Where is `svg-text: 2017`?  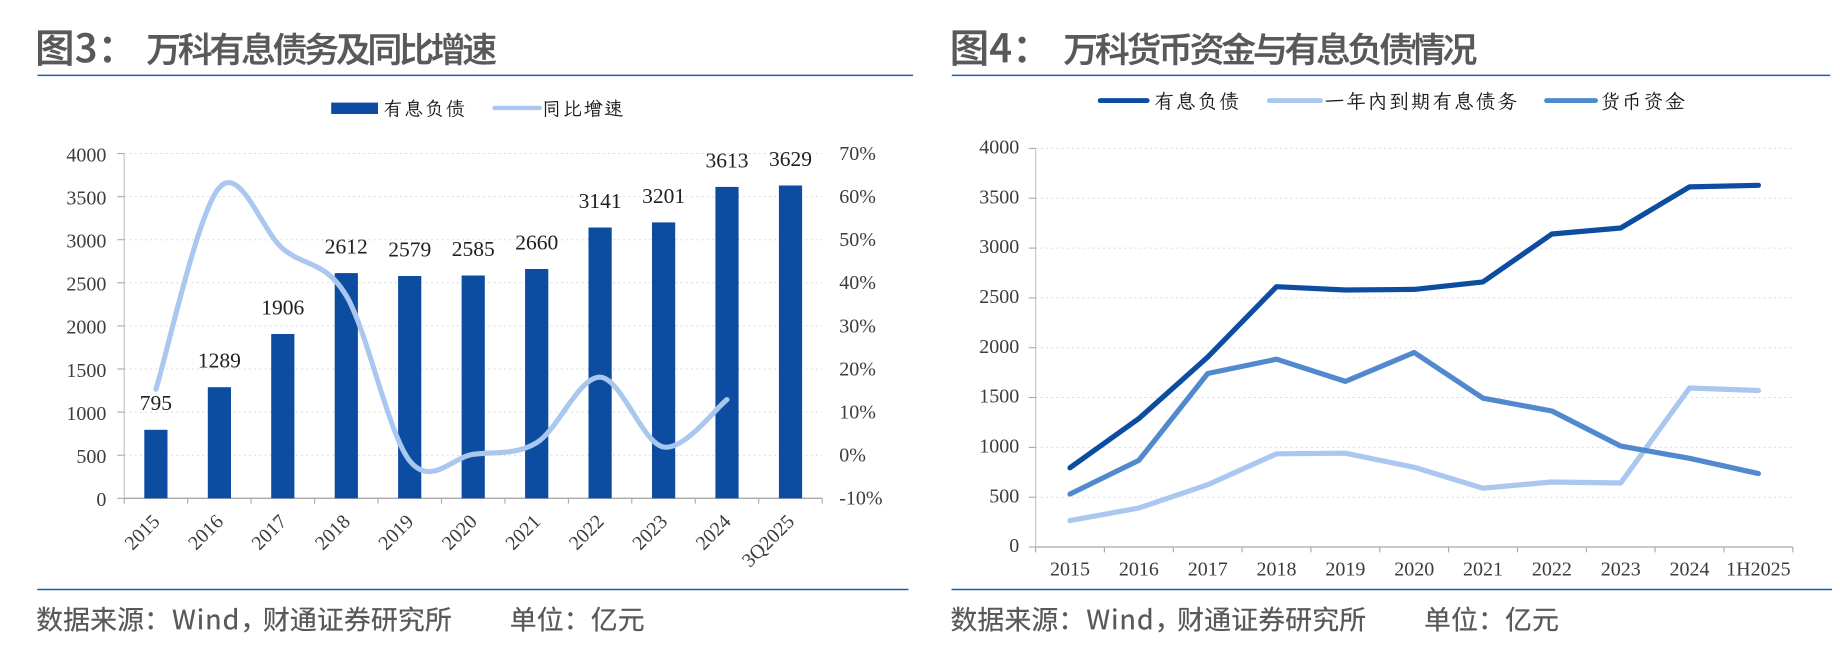
svg-text: 2017 is located at coordinates (1208, 570).